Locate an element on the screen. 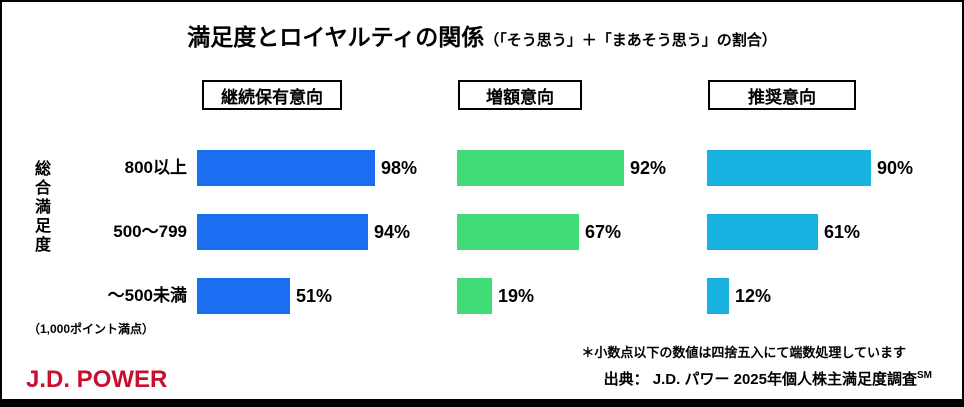 Image resolution: width=964 pixels, height=407 pixels. source-label: 出典： is located at coordinates (626, 379).